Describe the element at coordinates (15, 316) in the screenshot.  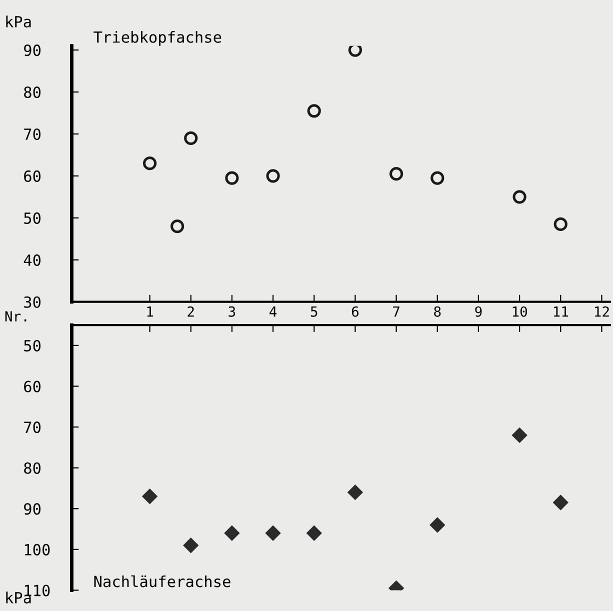
I see `x-axis-title: Nr.` at that location.